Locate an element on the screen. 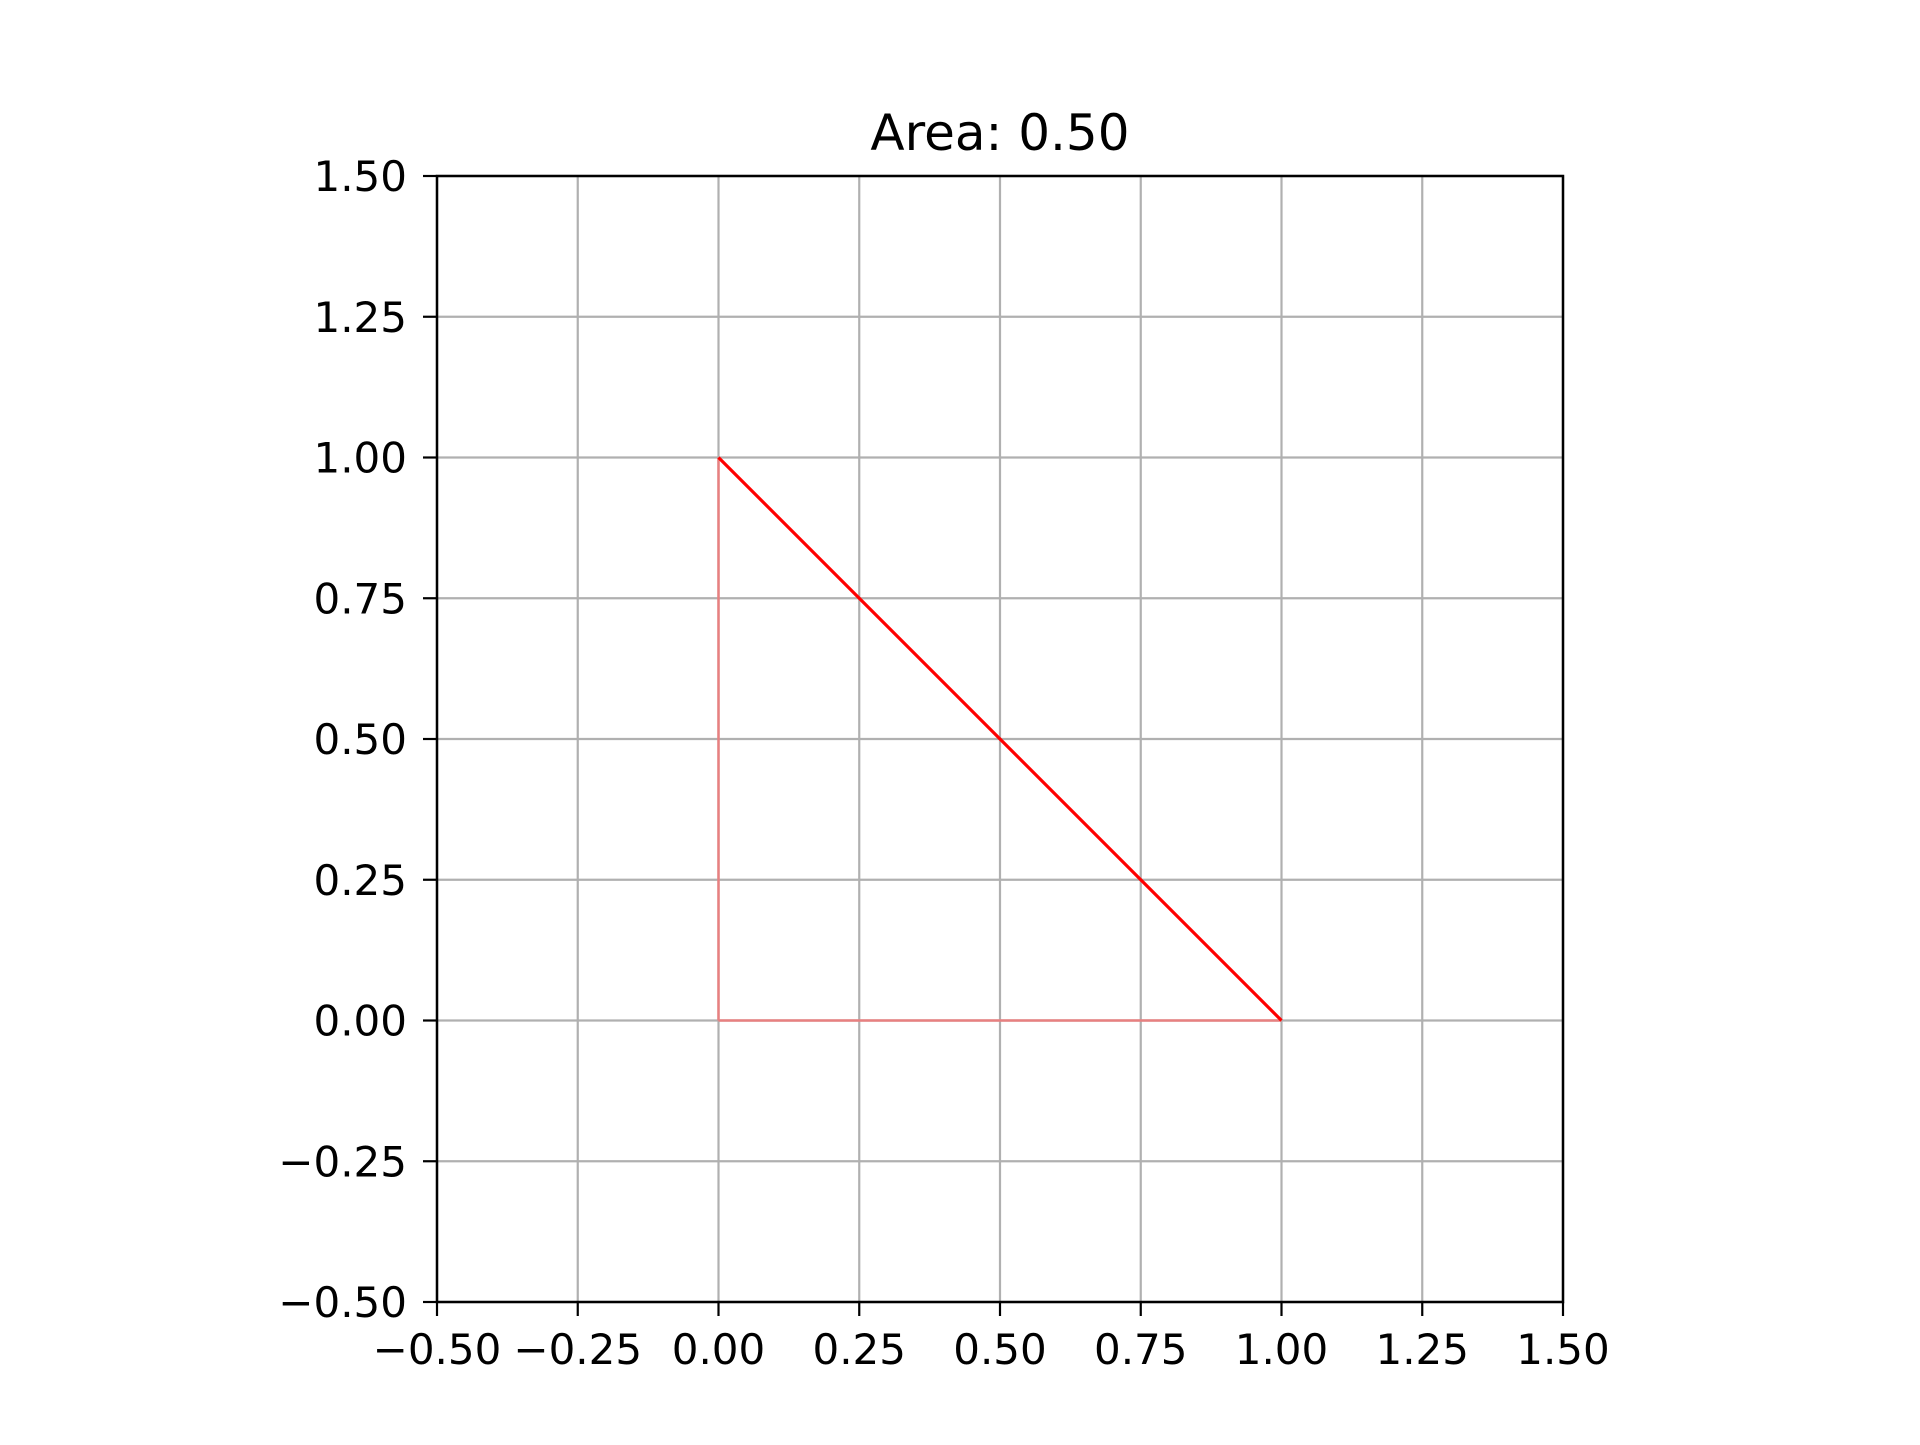 This screenshot has height=1445, width=1920. y-tick-label: −0.50 is located at coordinates (342, 1302).